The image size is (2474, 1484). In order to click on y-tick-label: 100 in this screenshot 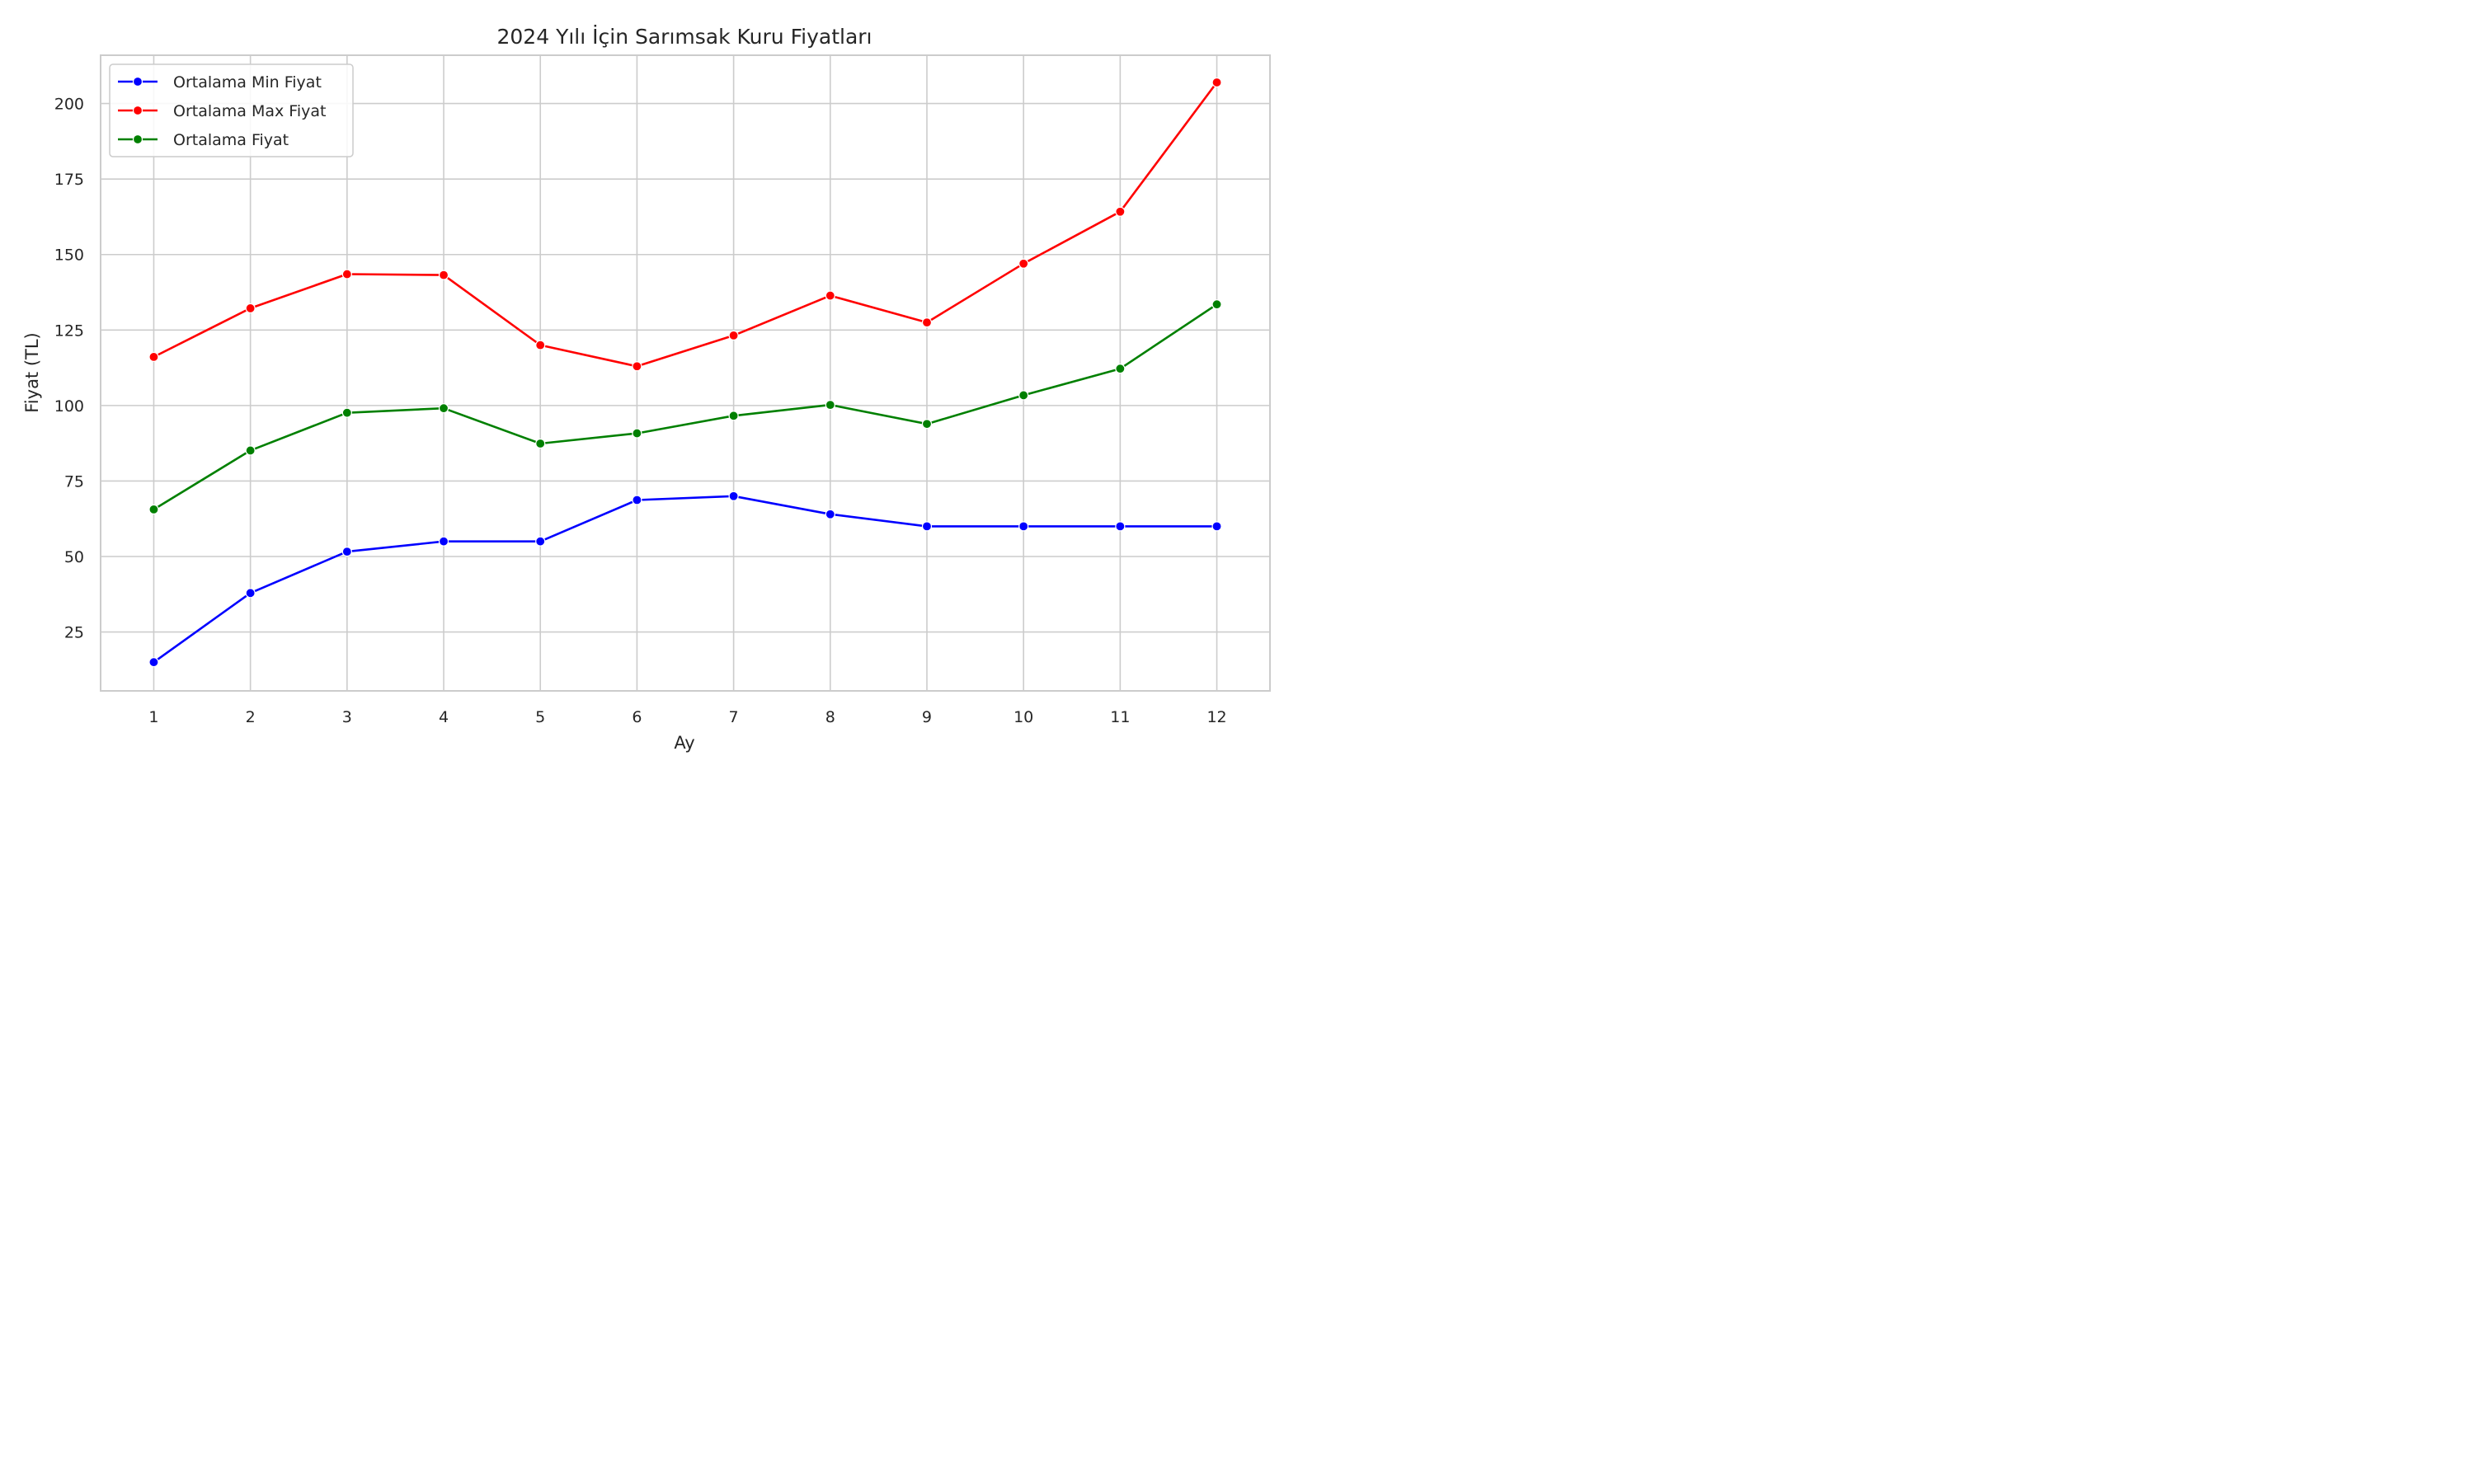, I will do `click(69, 406)`.